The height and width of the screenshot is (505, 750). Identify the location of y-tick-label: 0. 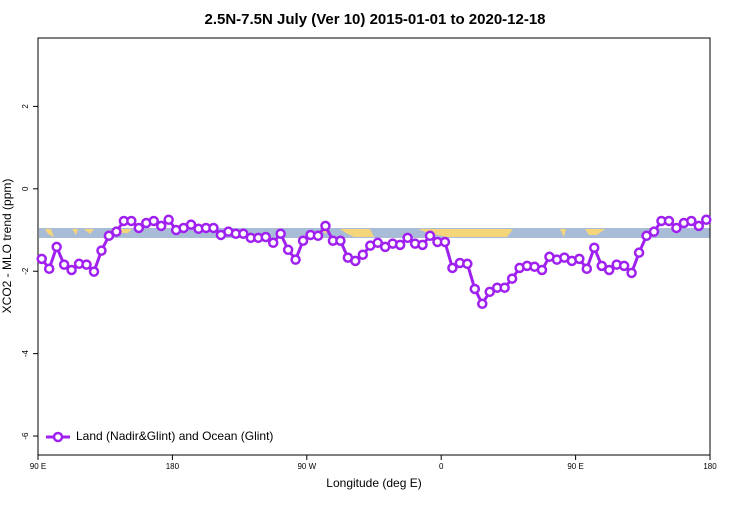
(25, 188).